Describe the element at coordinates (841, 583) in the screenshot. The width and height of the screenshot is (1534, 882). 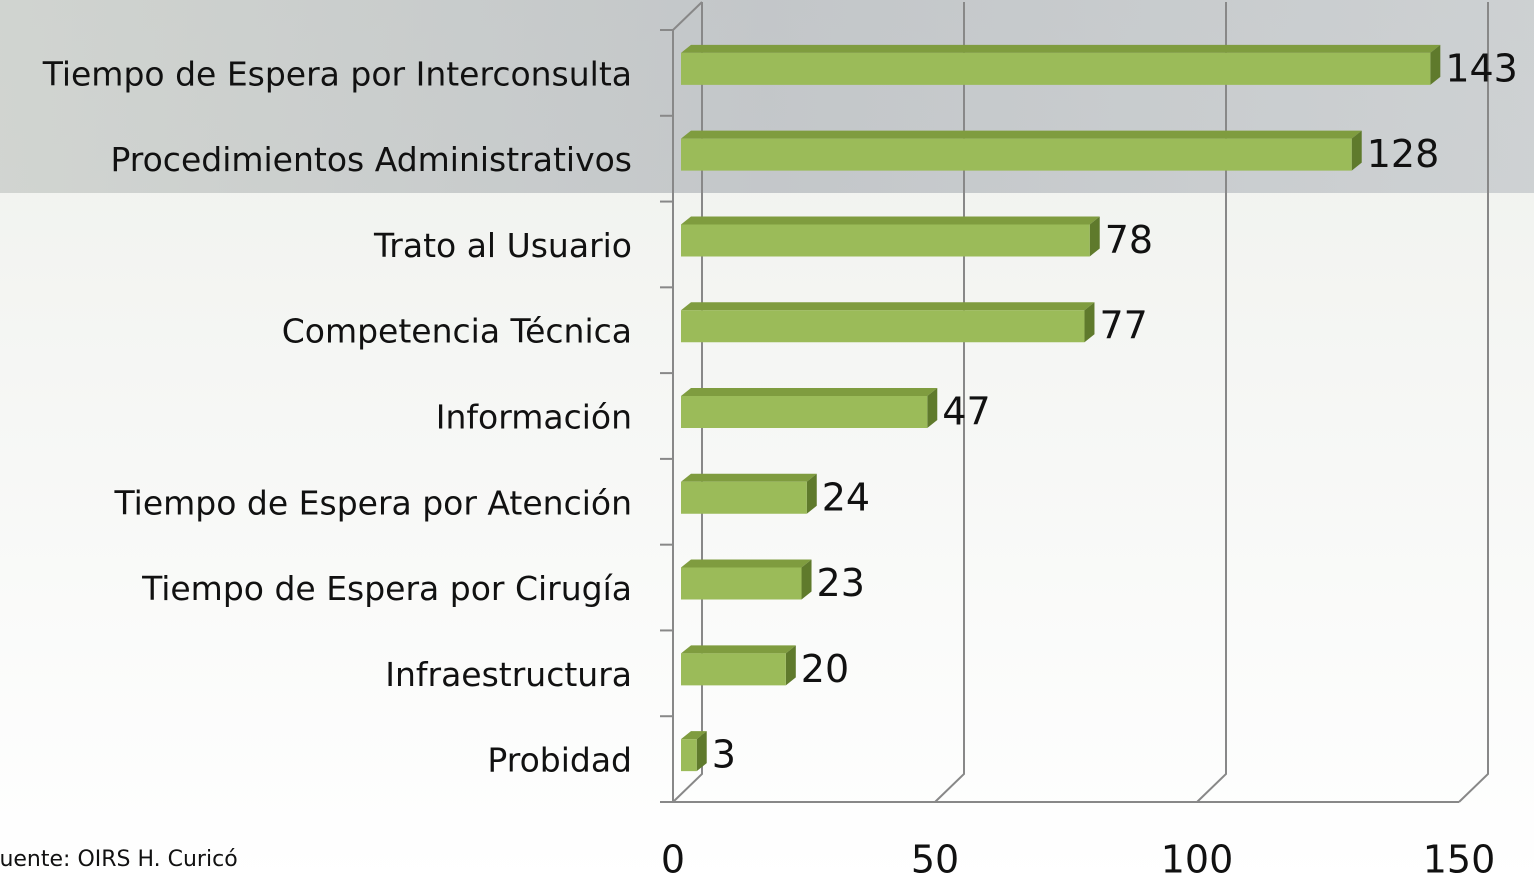
I see `value-label: 23` at that location.